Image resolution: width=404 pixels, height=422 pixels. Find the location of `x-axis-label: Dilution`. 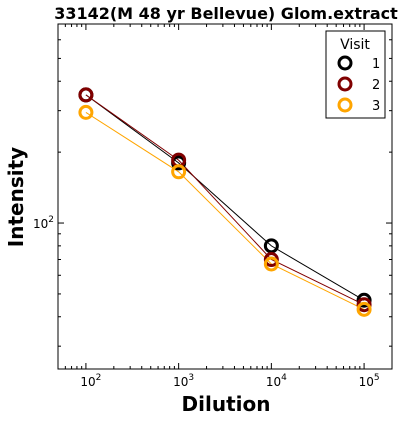

x-axis-label: Dilution is located at coordinates (226, 404).